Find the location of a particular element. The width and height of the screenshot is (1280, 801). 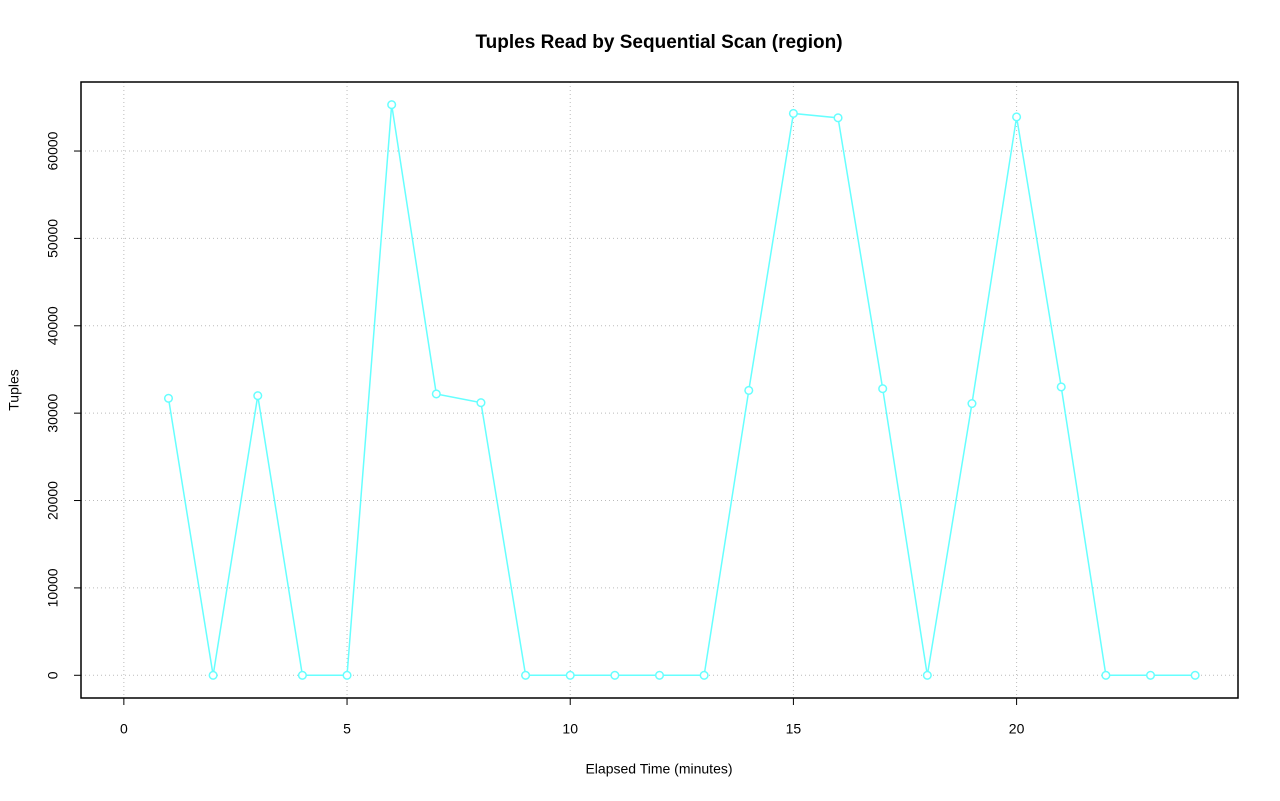

x-tick-label: 0 is located at coordinates (124, 729).